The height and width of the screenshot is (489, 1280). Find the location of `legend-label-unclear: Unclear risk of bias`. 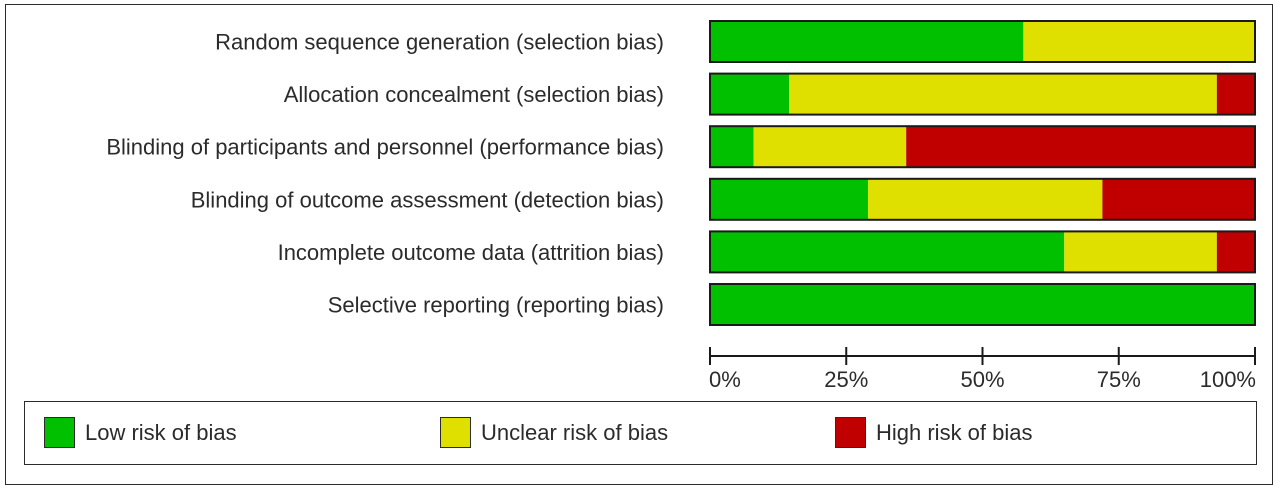

legend-label-unclear: Unclear risk of bias is located at coordinates (575, 432).